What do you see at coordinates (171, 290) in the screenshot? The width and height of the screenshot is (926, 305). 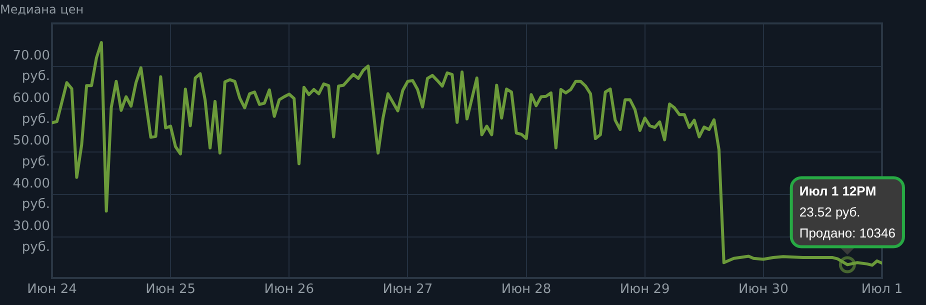 I see `x-tick-label: Июн 25` at bounding box center [171, 290].